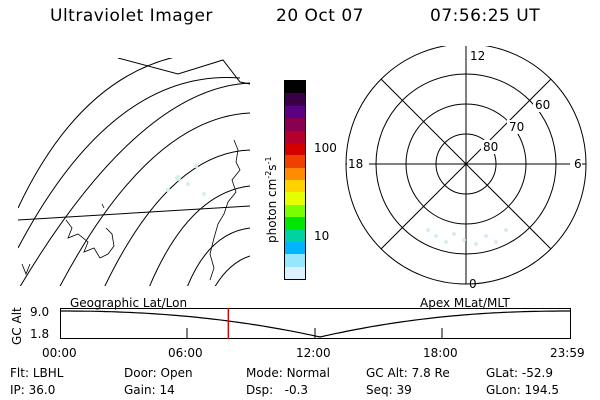  What do you see at coordinates (185, 353) in the screenshot?
I see `strip-x-tick-1: 06:00` at bounding box center [185, 353].